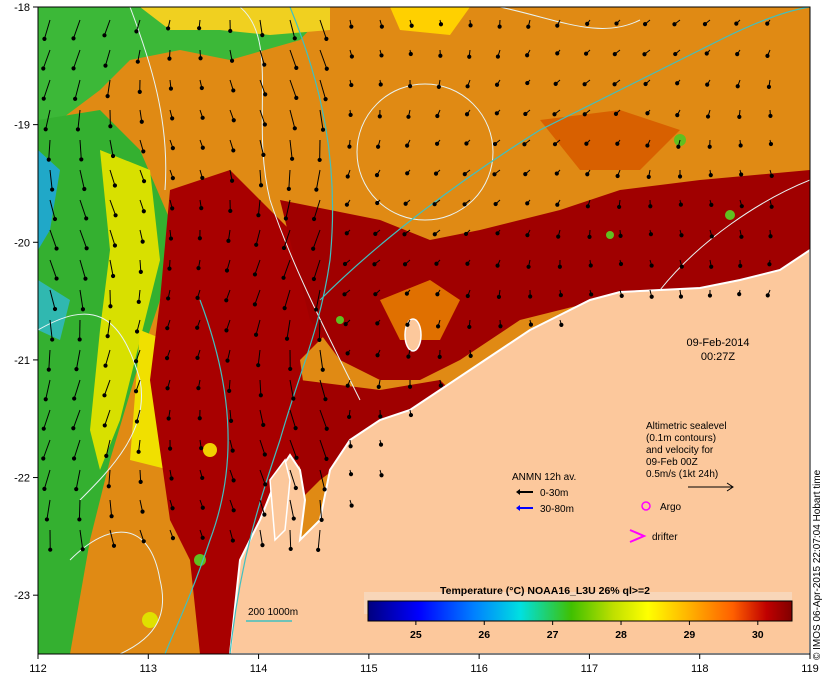  I want to click on sealevel-line3: and velocity for, so click(680, 450).